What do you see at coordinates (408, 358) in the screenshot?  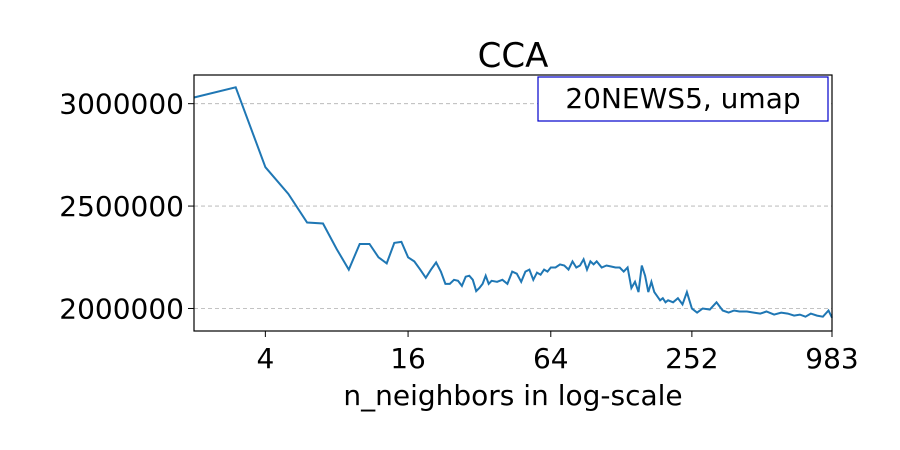 I see `x-tick-label: 16` at bounding box center [408, 358].